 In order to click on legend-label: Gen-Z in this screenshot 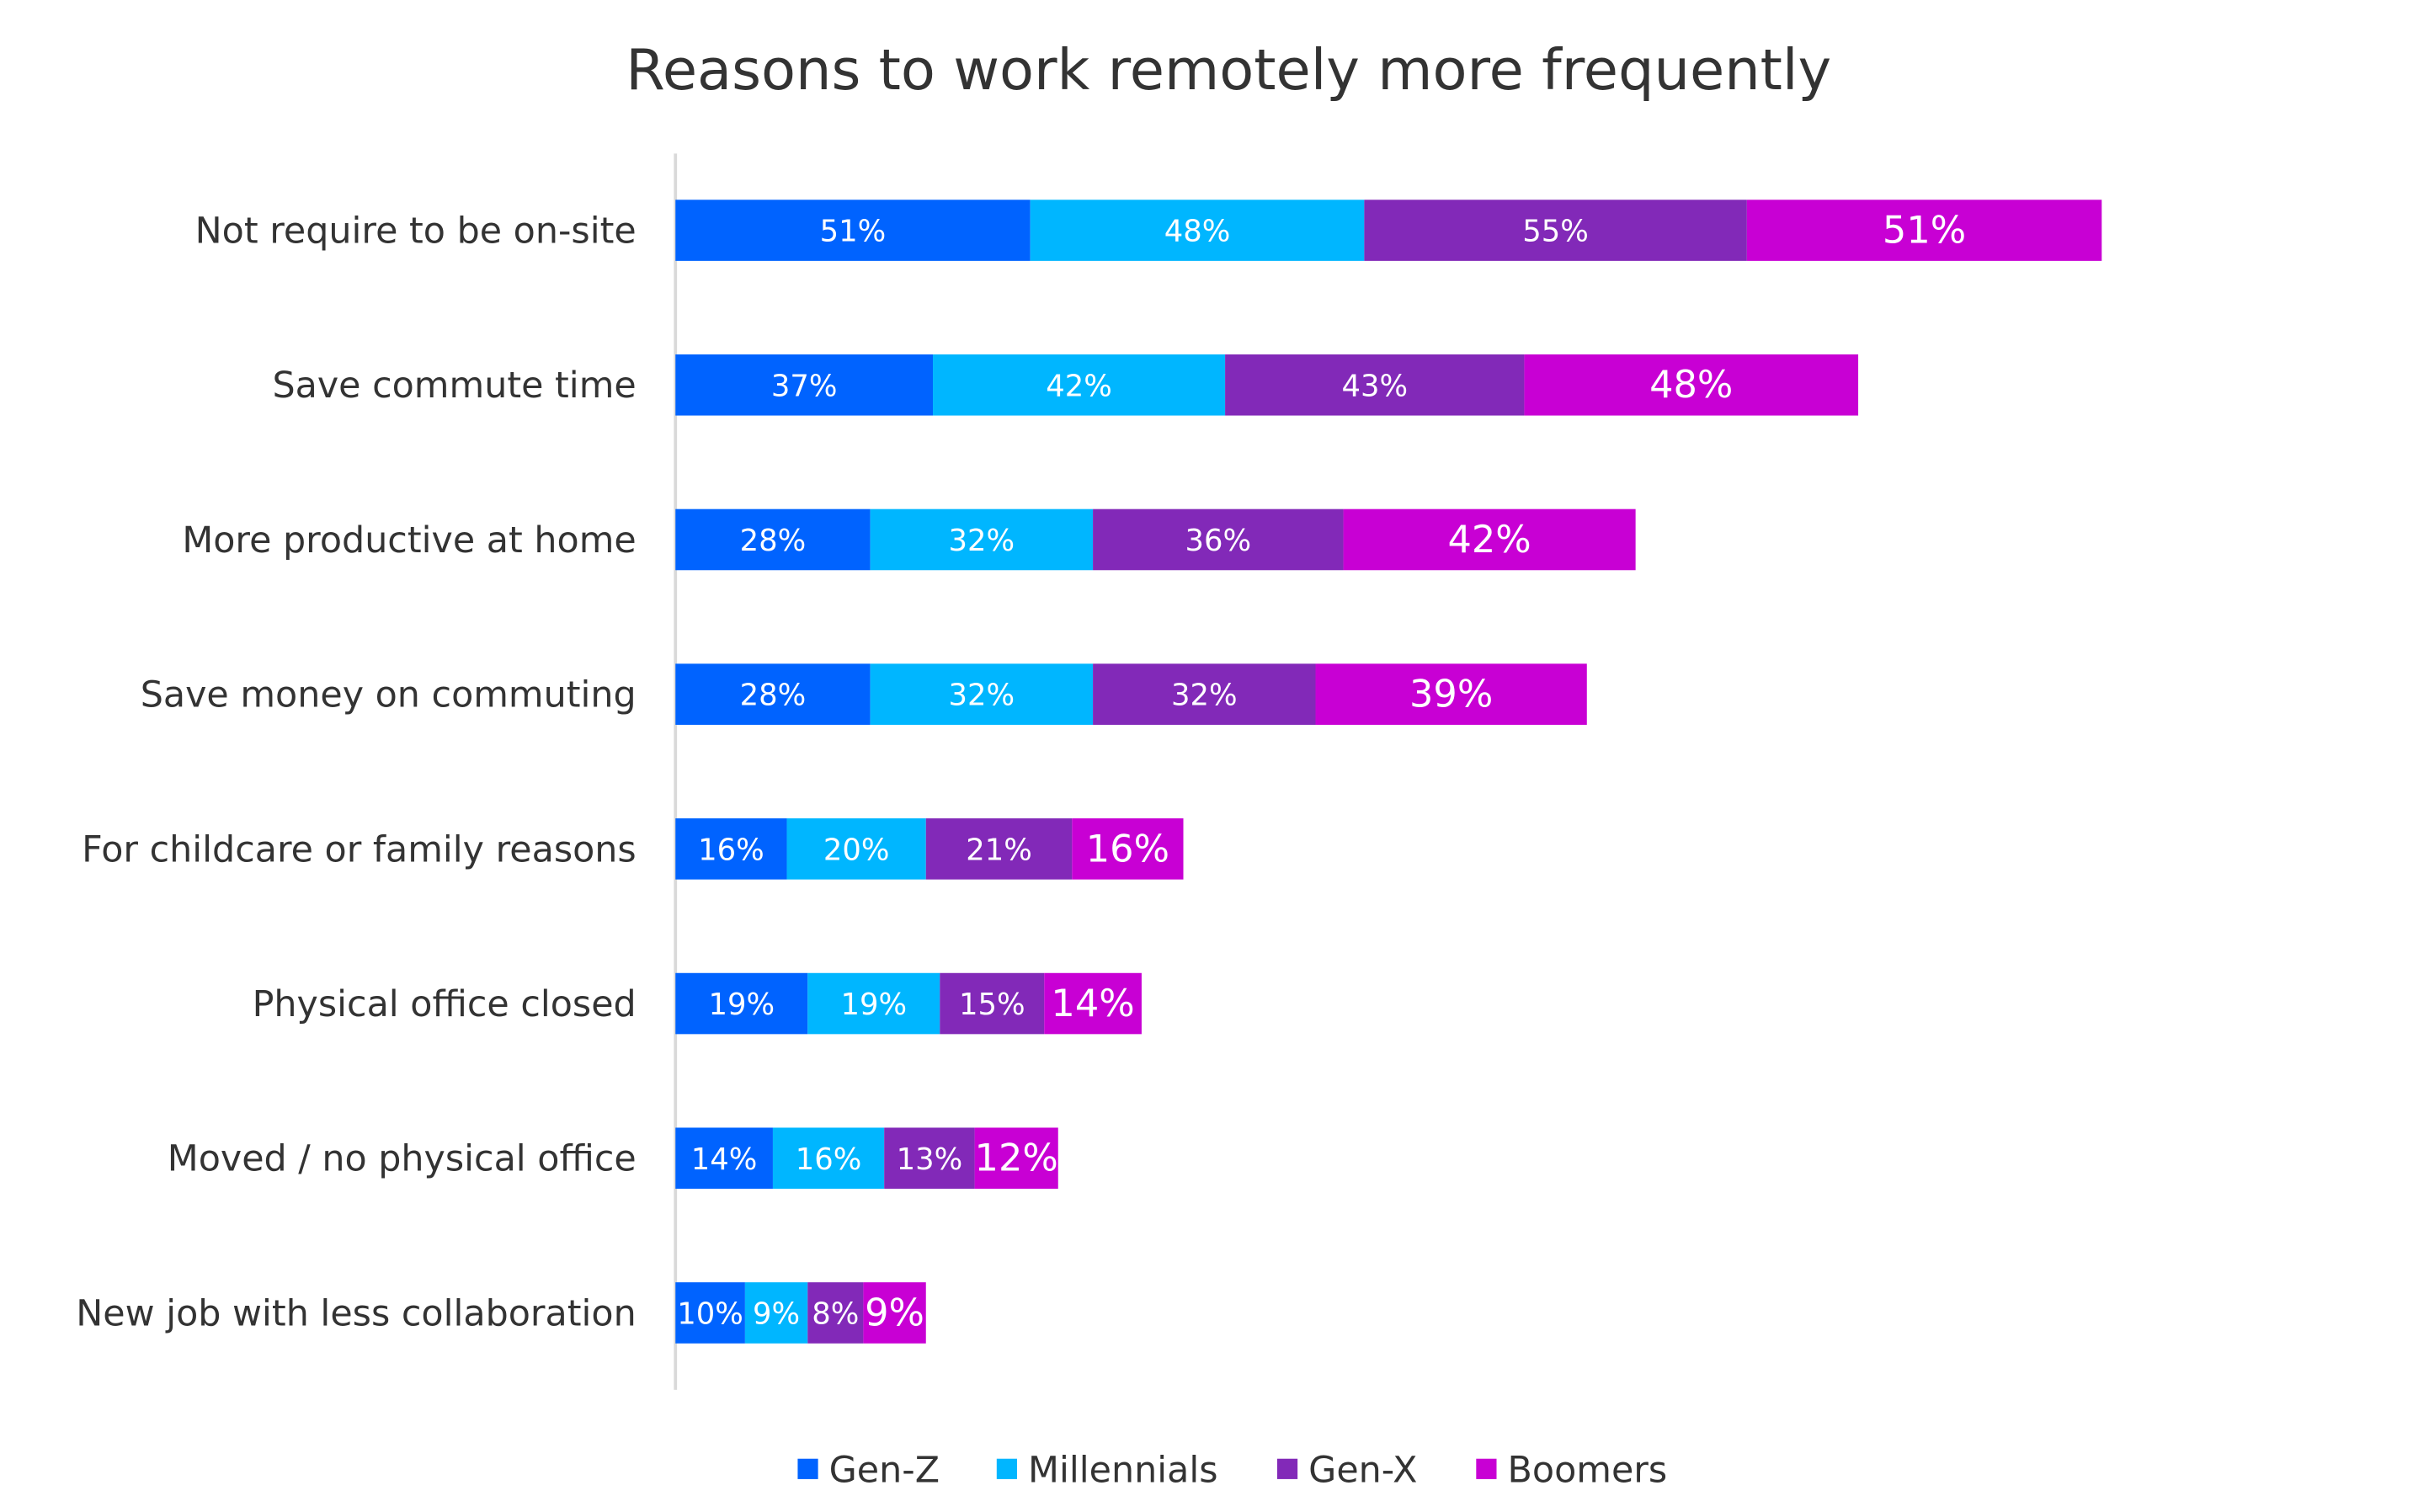, I will do `click(884, 1471)`.